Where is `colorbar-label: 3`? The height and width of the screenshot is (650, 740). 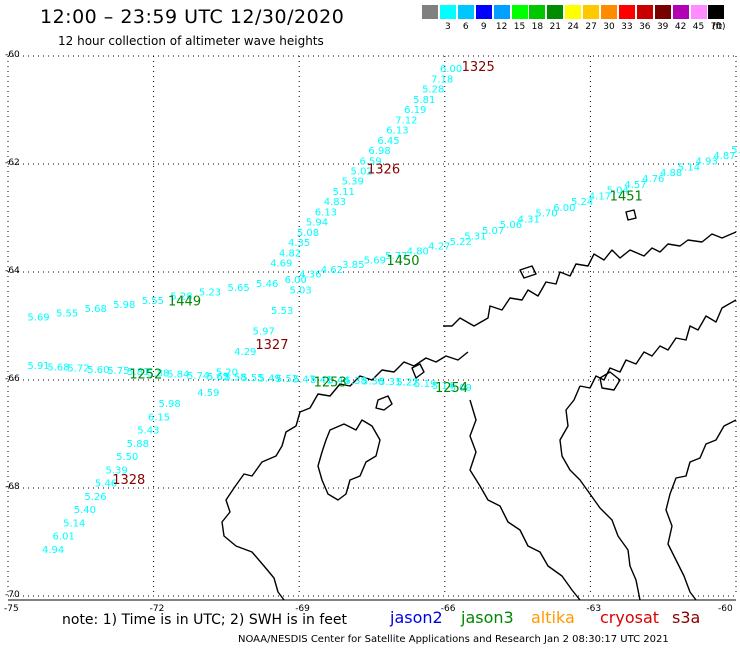 colorbar-label: 3 is located at coordinates (448, 27).